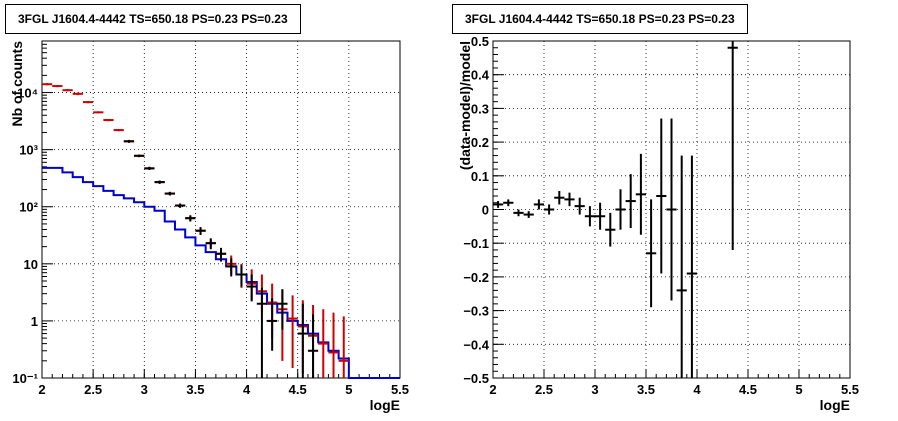 Image resolution: width=898 pixels, height=421 pixels. Describe the element at coordinates (485, 210) in the screenshot. I see `y-tick-label: 0` at that location.